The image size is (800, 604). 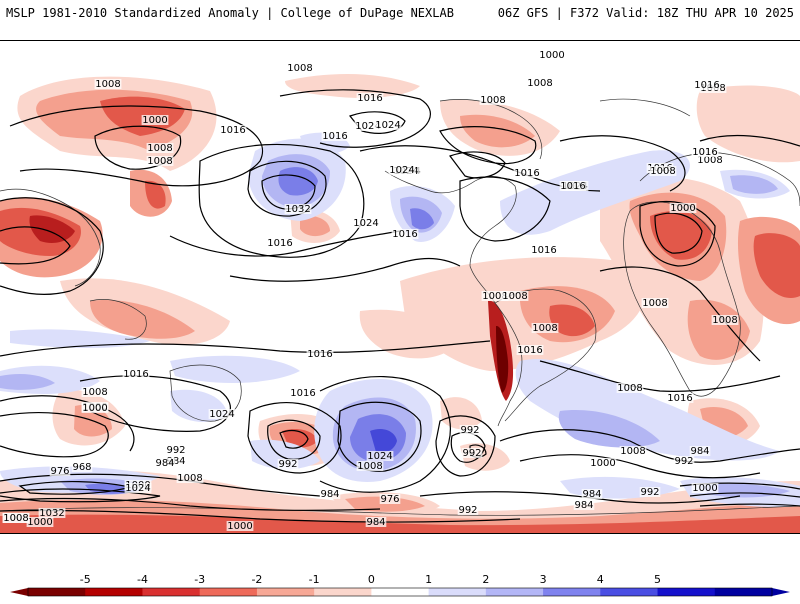 I want to click on colorbar-tick-label: -1, so click(x=314, y=579).